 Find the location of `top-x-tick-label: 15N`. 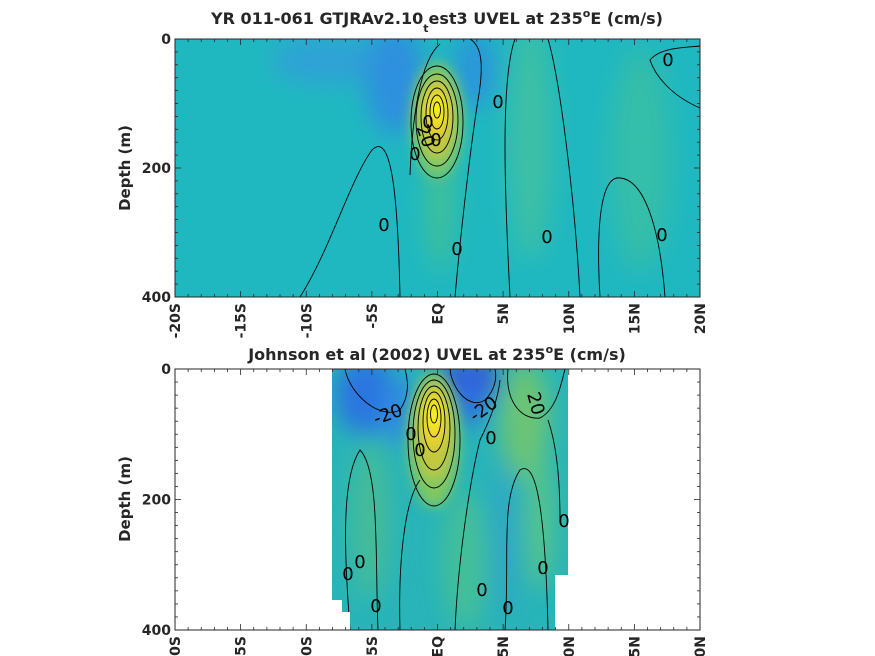

top-x-tick-label: 15N is located at coordinates (635, 318).